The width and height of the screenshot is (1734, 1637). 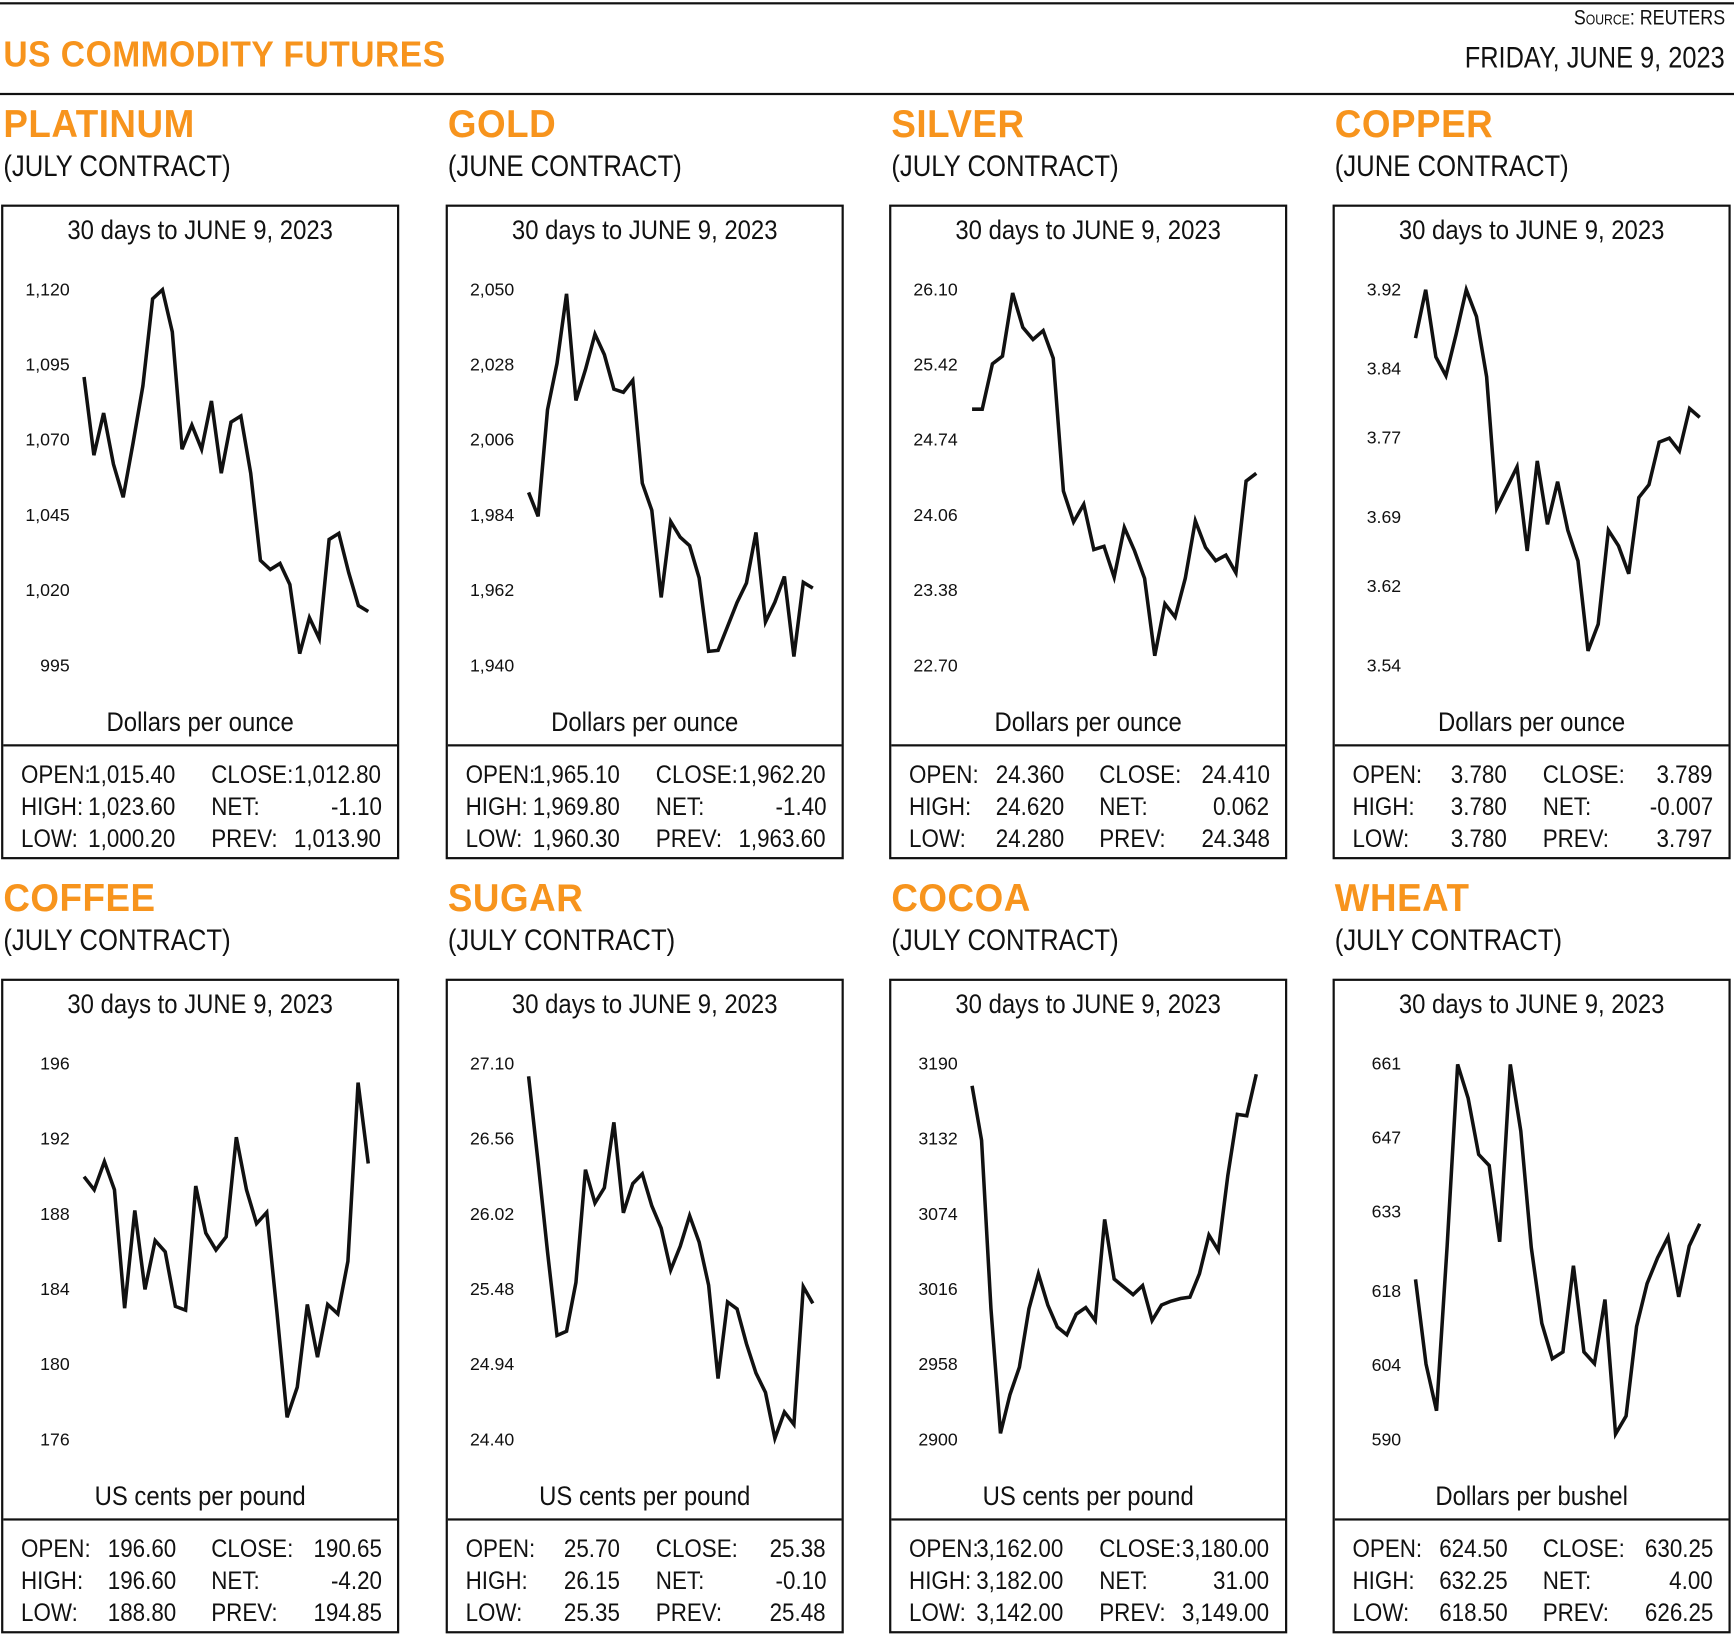 I want to click on stats-row: OPEN: 25.70 CLOSE: 25.38, so click(x=645, y=1549).